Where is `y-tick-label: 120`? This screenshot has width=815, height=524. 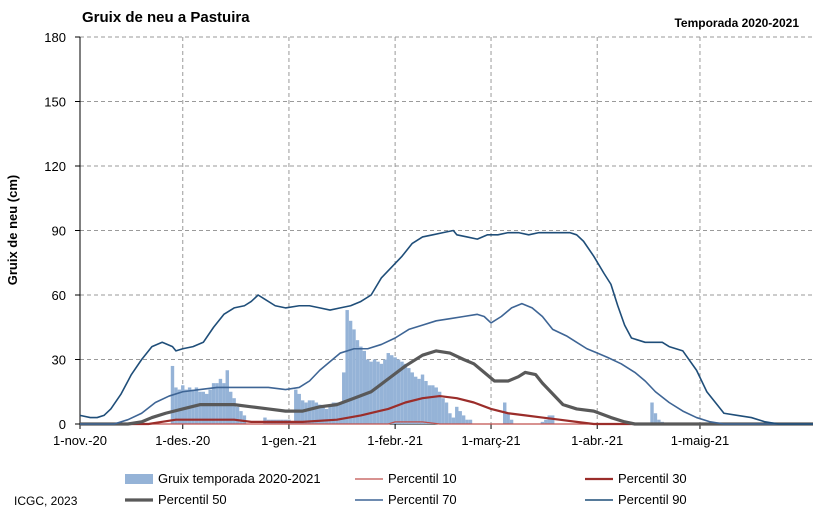 y-tick-label: 120 is located at coordinates (55, 166).